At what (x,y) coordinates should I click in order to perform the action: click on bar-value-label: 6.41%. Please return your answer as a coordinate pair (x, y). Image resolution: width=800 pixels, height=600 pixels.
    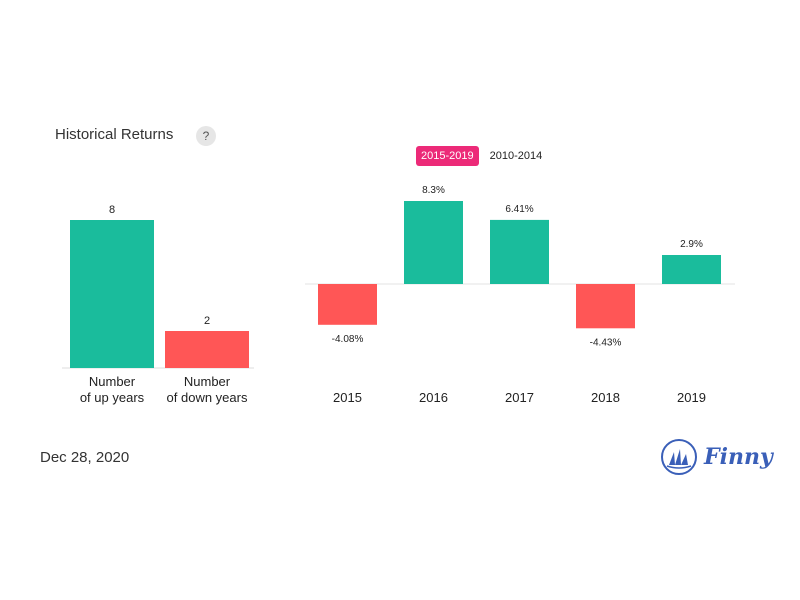
    Looking at the image, I should click on (519, 209).